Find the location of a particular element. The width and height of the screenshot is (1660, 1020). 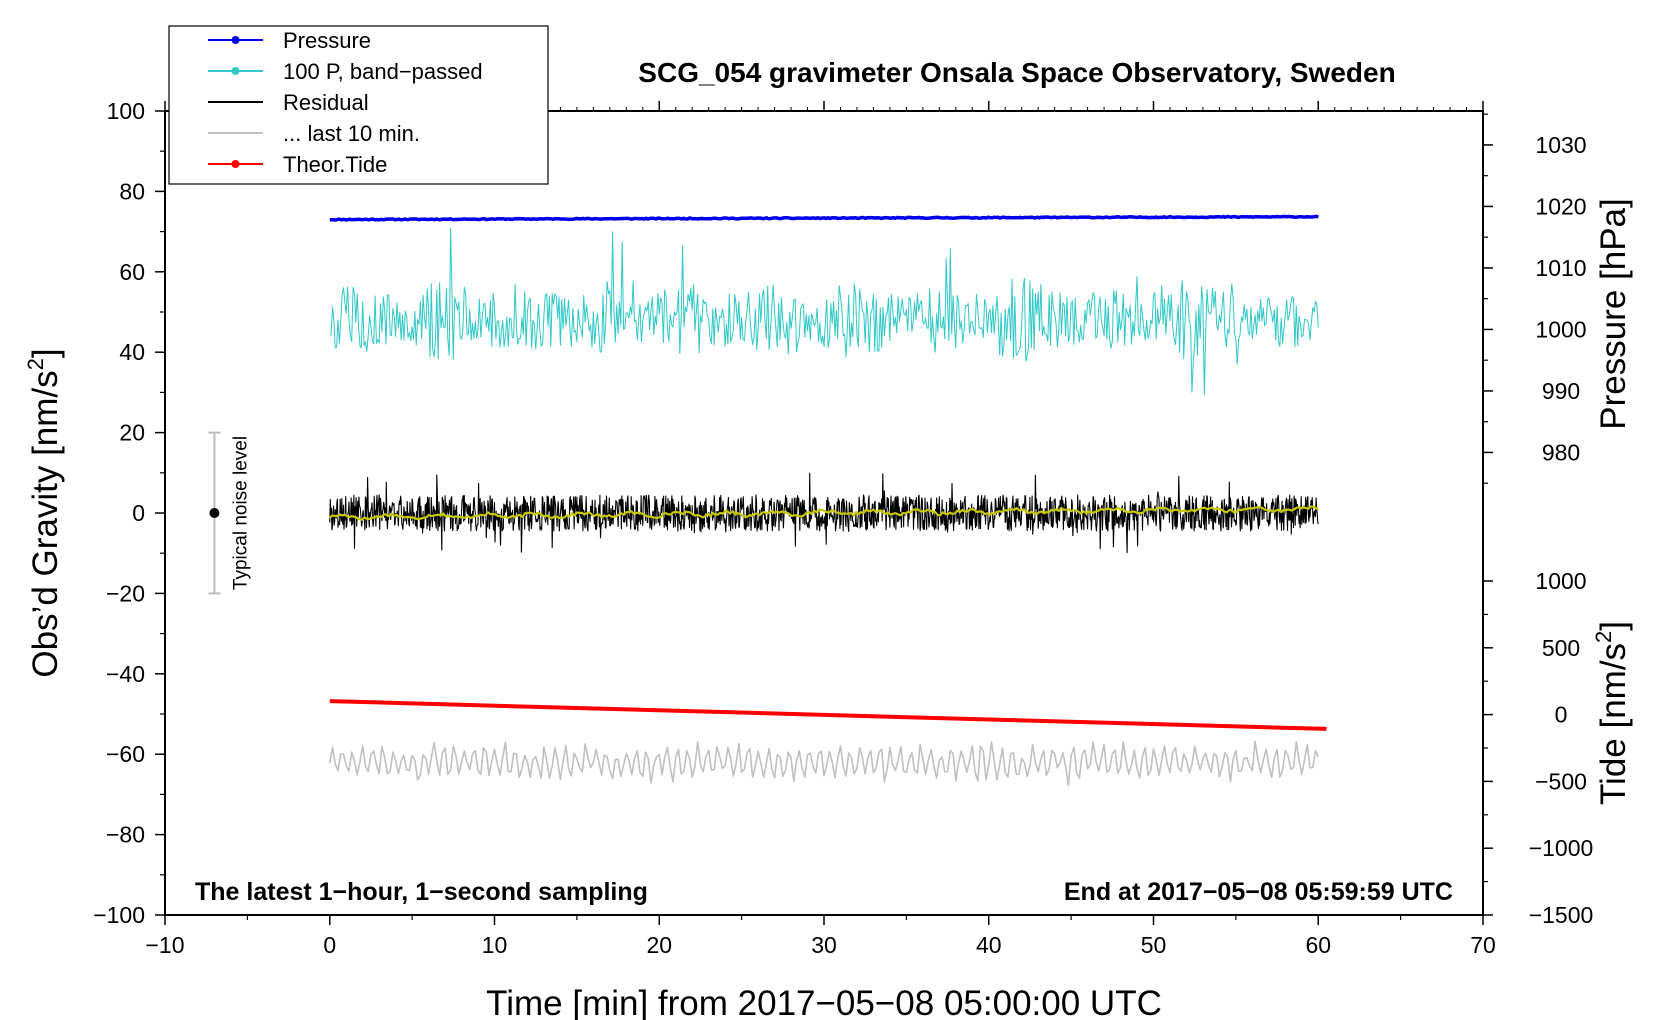

x-tick-label: 0 is located at coordinates (329, 945).